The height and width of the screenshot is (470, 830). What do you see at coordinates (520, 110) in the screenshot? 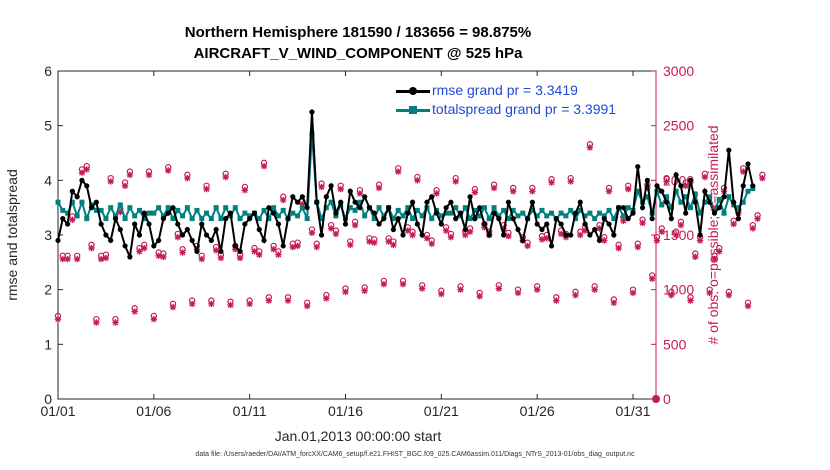
I see `legend-item-spread: totalspread grand pr = 3.3991` at bounding box center [520, 110].